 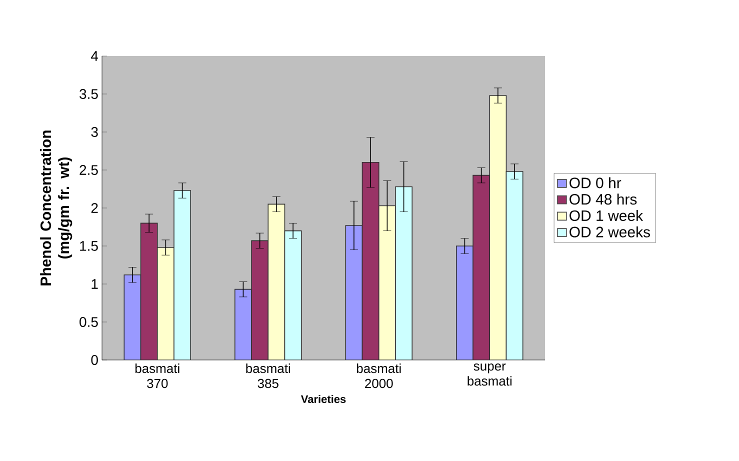 What do you see at coordinates (89, 246) in the screenshot?
I see `y-tick-label: 1.5` at bounding box center [89, 246].